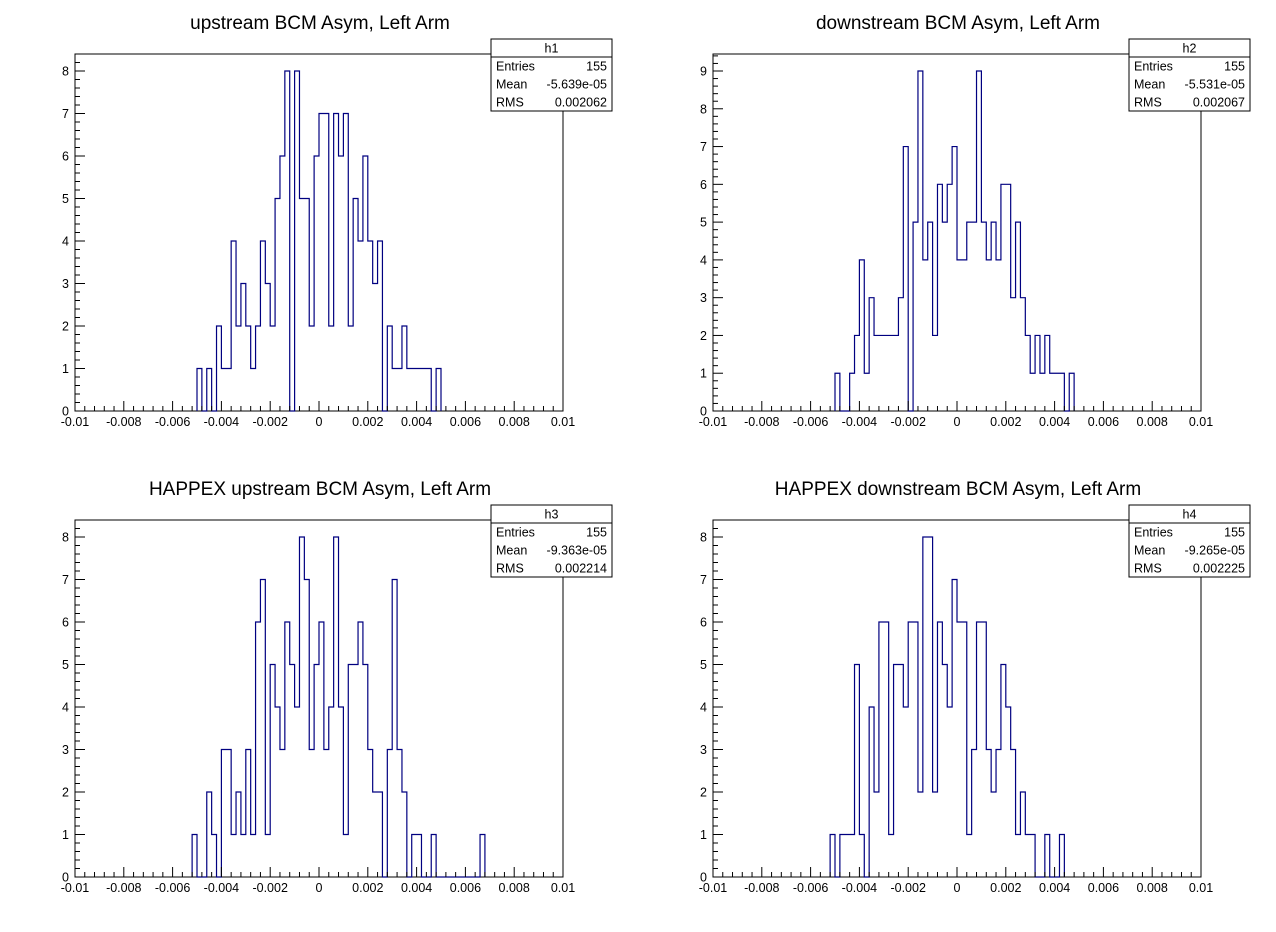  I want to click on stats-box: h1 Entries 155 Mean -5.639e-05 RMS 0.002062, so click(551, 75).